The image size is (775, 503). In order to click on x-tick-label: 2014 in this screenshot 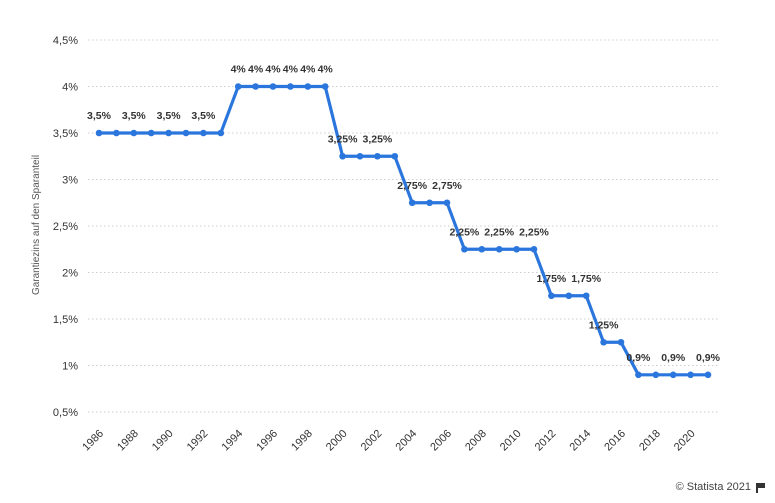, I will do `click(581, 441)`.